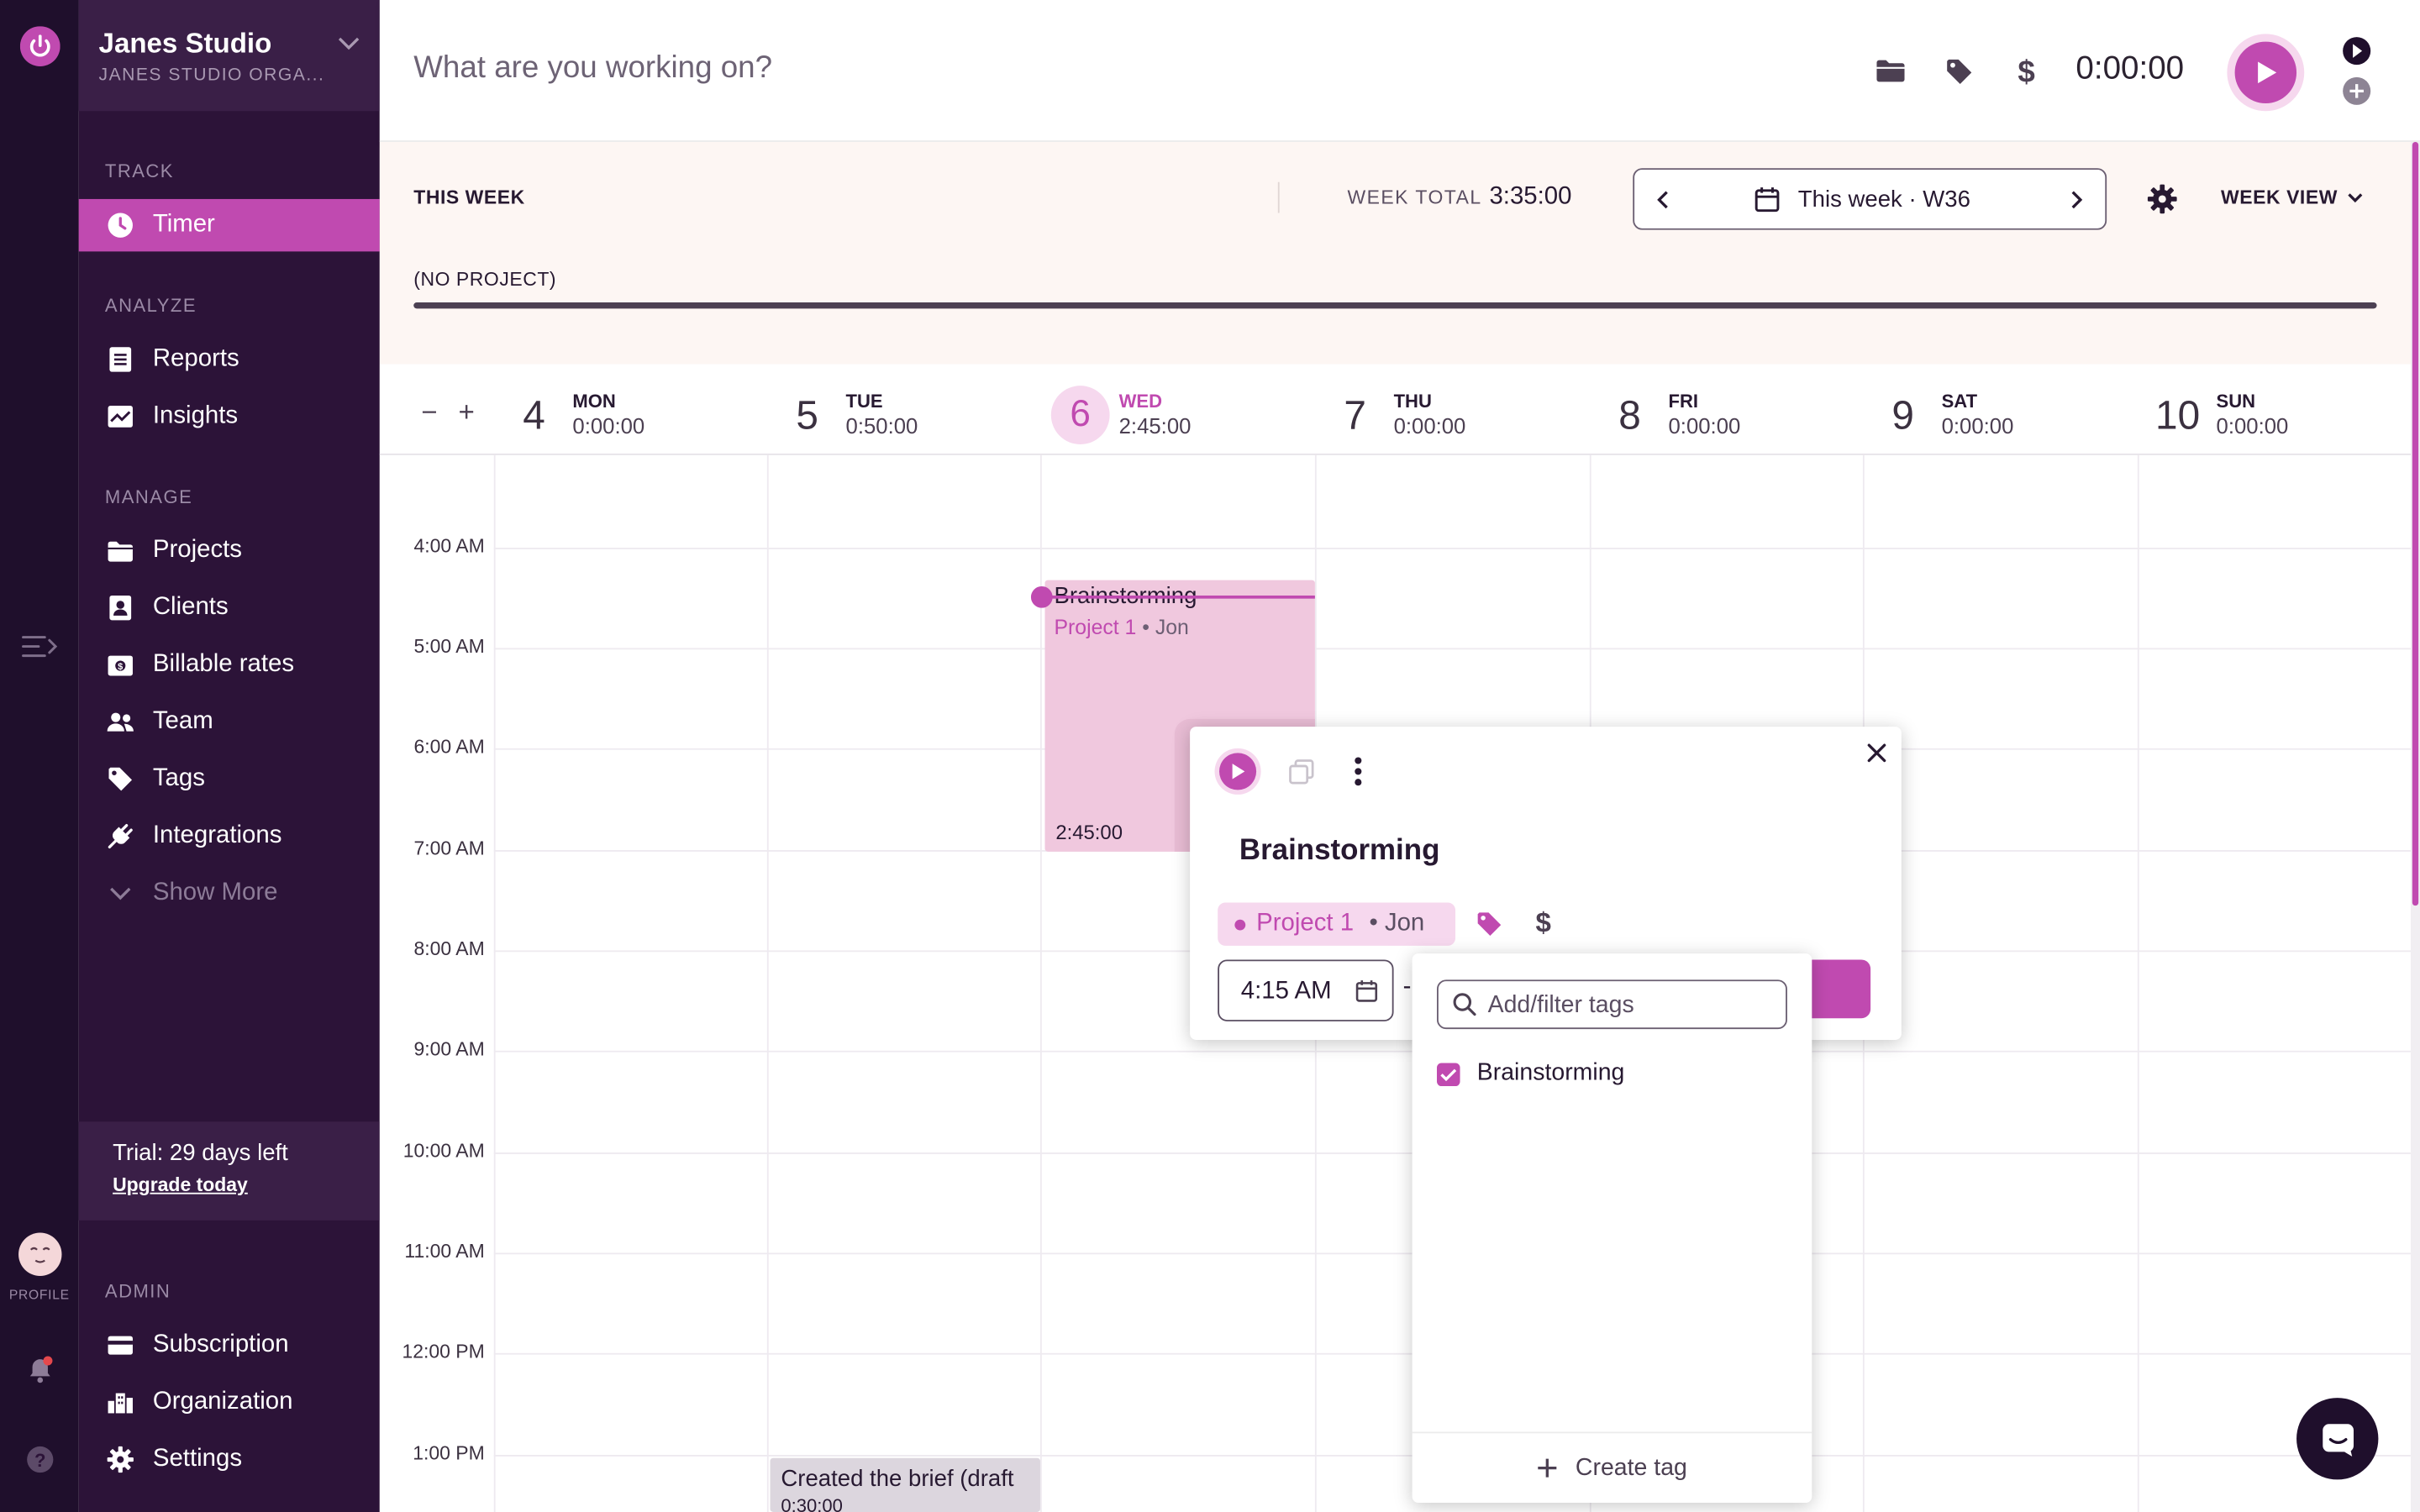  What do you see at coordinates (466, 412) in the screenshot?
I see `zoom-in-button: +` at bounding box center [466, 412].